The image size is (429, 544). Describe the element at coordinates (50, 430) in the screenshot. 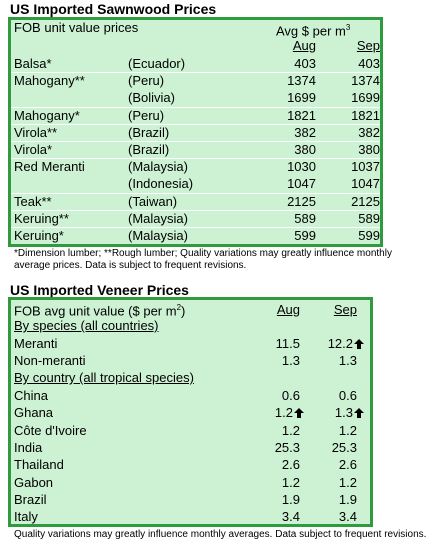

I see `row-name: Côte d'Ivoire` at that location.